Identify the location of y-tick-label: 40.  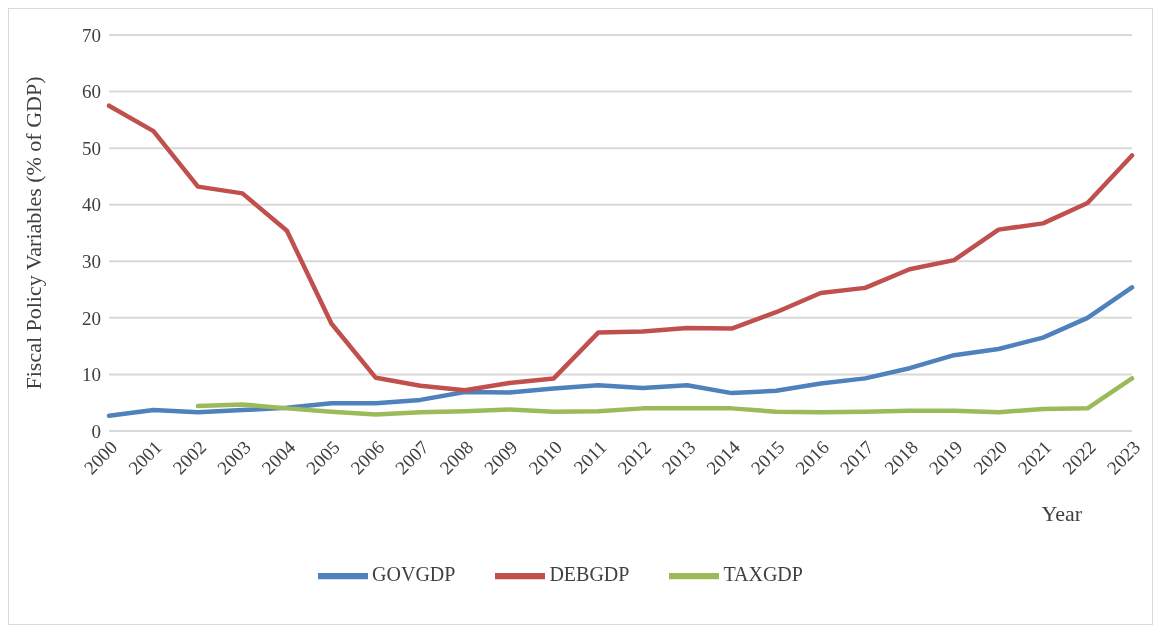
(91, 205).